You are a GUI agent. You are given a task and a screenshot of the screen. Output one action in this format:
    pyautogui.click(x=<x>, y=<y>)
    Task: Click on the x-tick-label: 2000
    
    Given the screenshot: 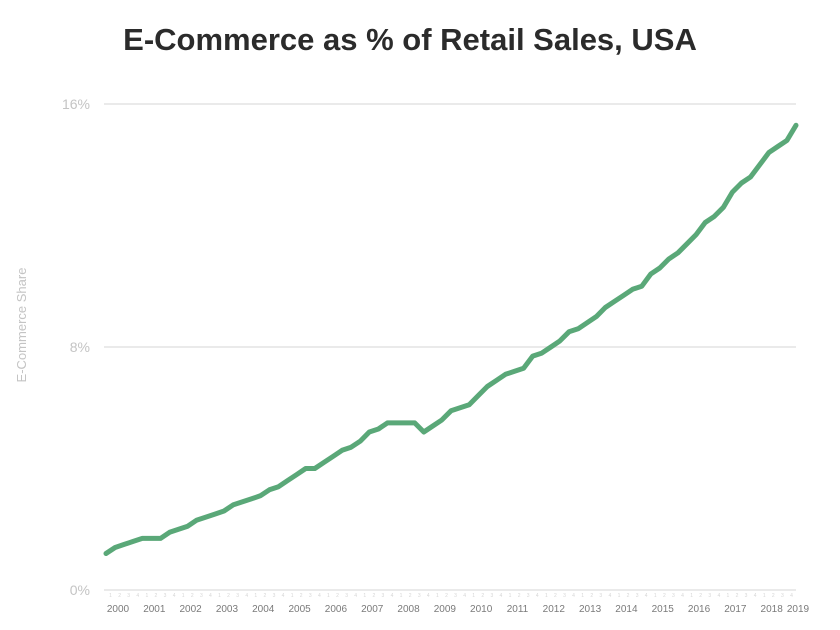 What is the action you would take?
    pyautogui.click(x=118, y=609)
    